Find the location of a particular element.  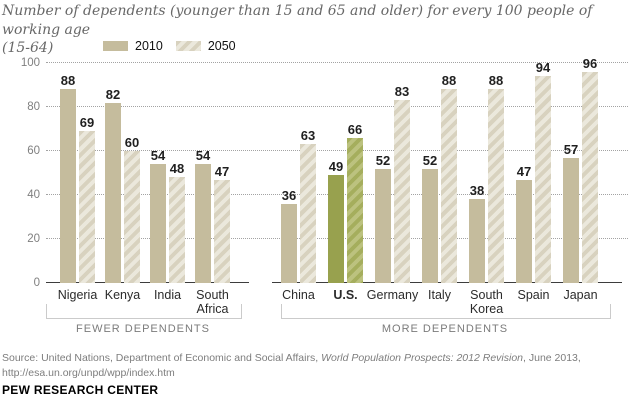

value-label-2010-spain: 47 is located at coordinates (524, 171).